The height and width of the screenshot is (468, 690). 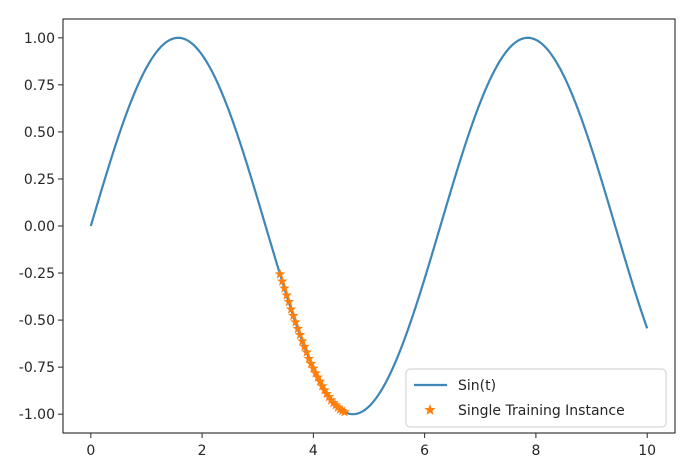 I want to click on x-tick-label: 10, so click(x=647, y=451).